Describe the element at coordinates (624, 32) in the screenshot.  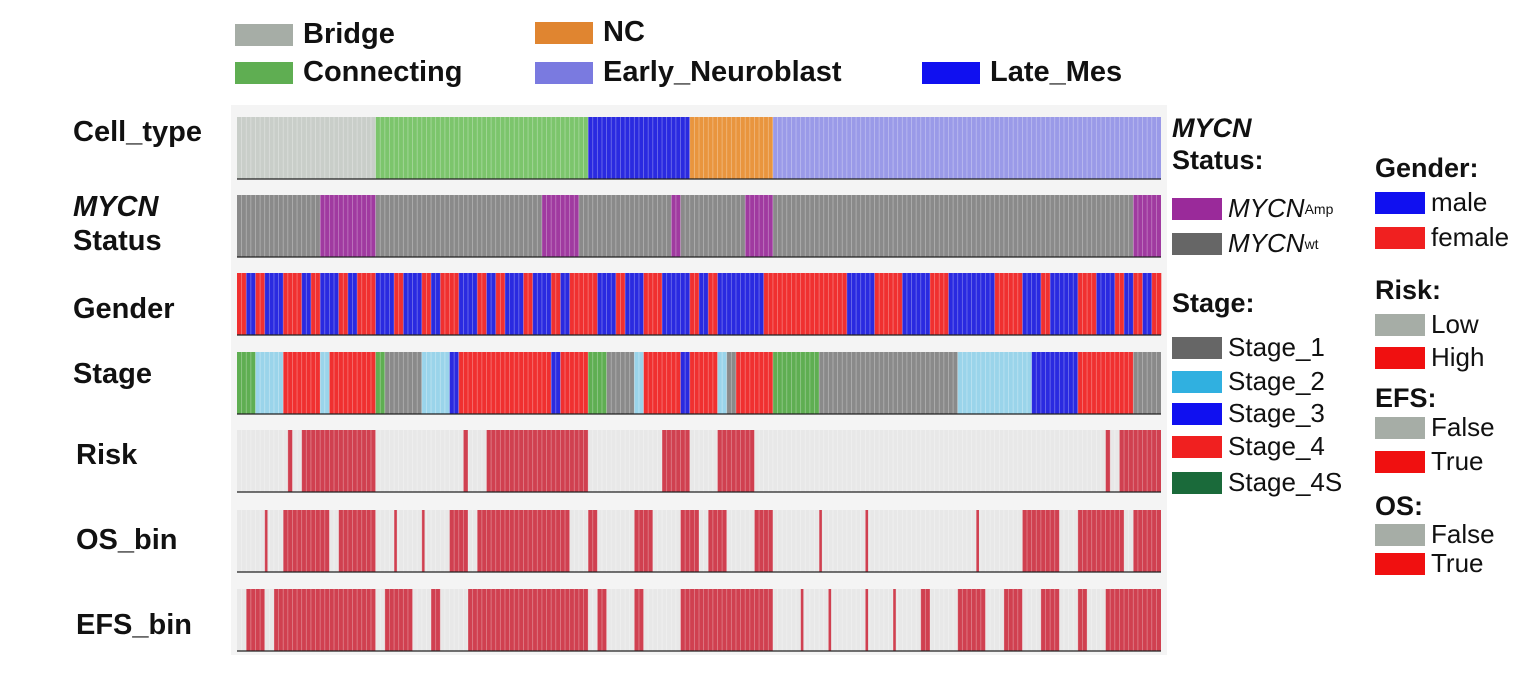
I see `legend-label: NC` at that location.